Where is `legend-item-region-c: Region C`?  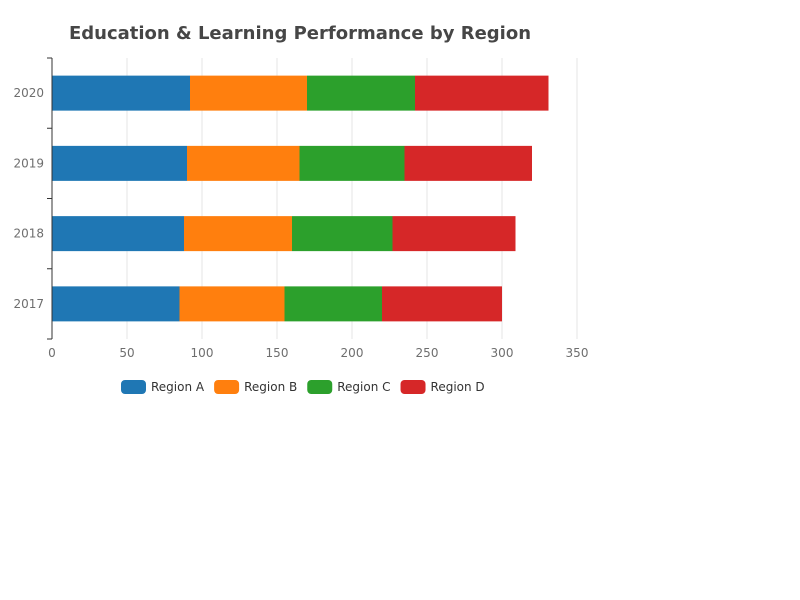
legend-item-region-c: Region C is located at coordinates (349, 387).